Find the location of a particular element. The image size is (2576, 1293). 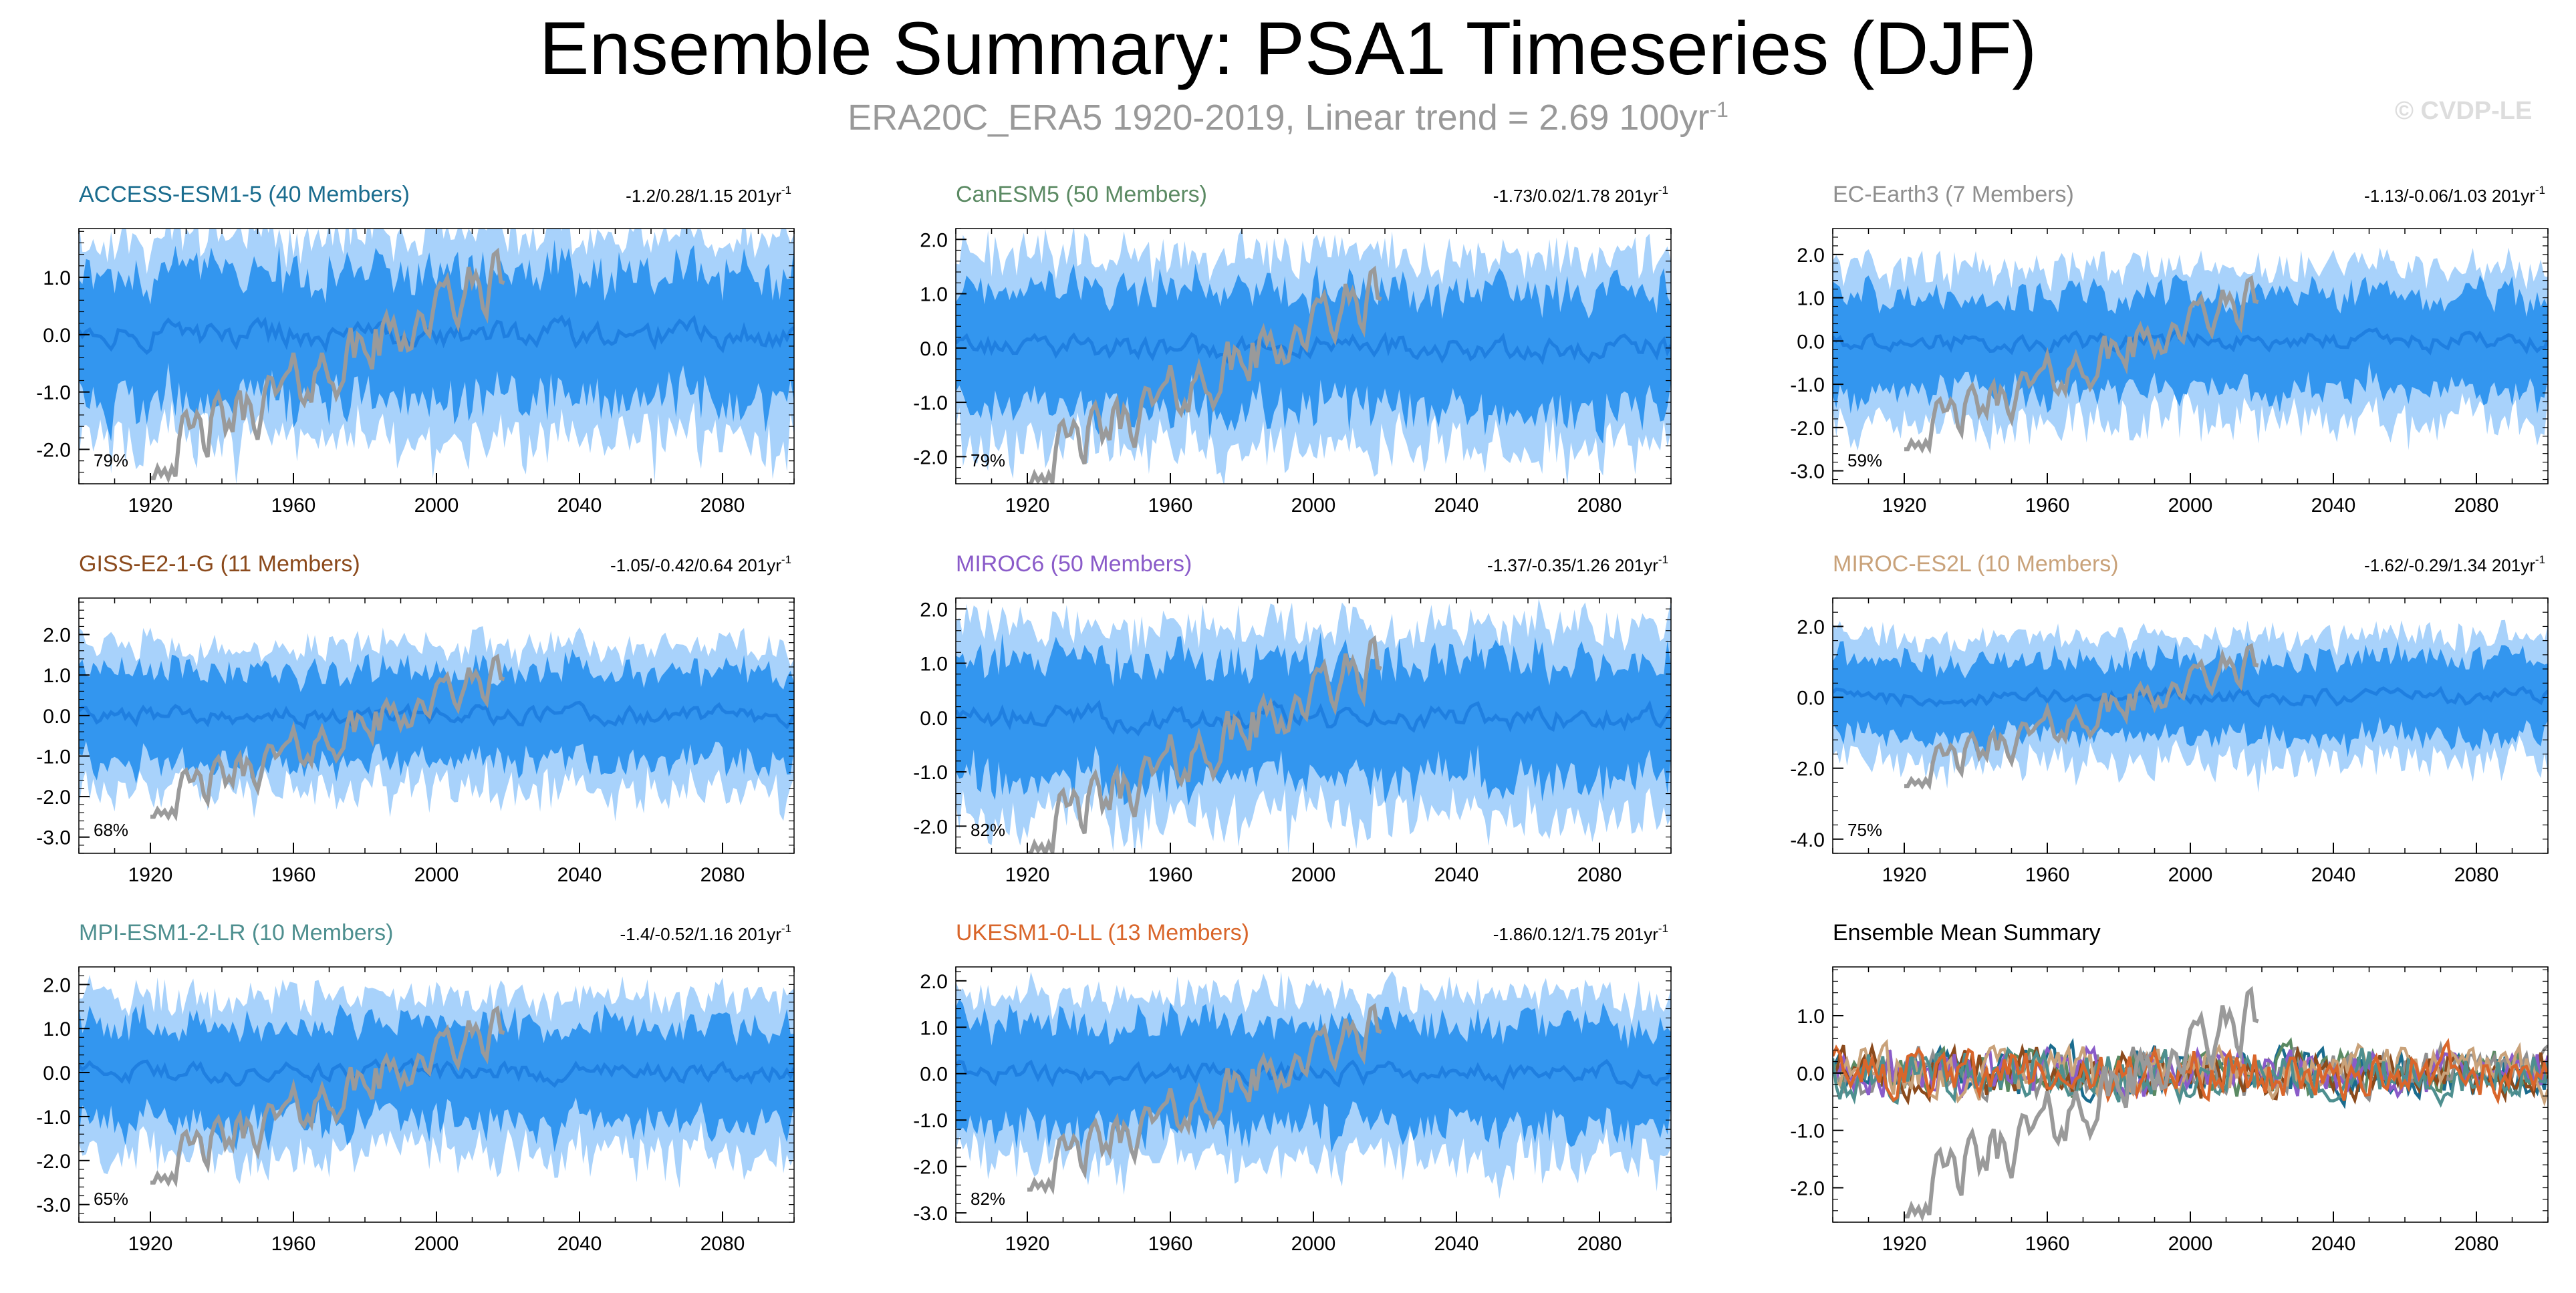

panel-title: EC-Earth3 (7 Members) is located at coordinates (1954, 194).